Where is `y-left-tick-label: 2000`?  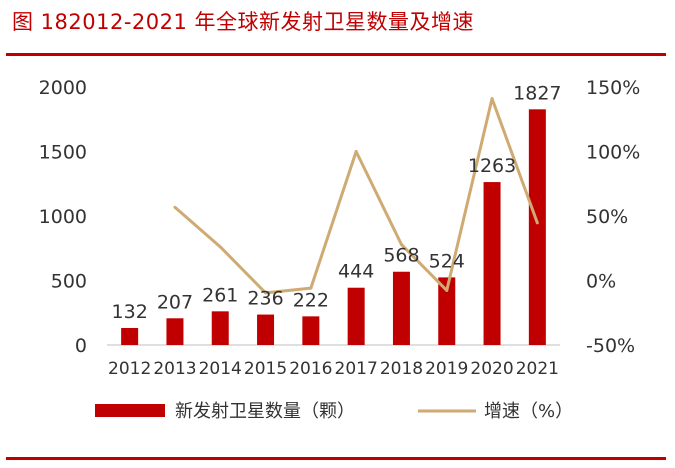
y-left-tick-label: 2000 is located at coordinates (63, 88).